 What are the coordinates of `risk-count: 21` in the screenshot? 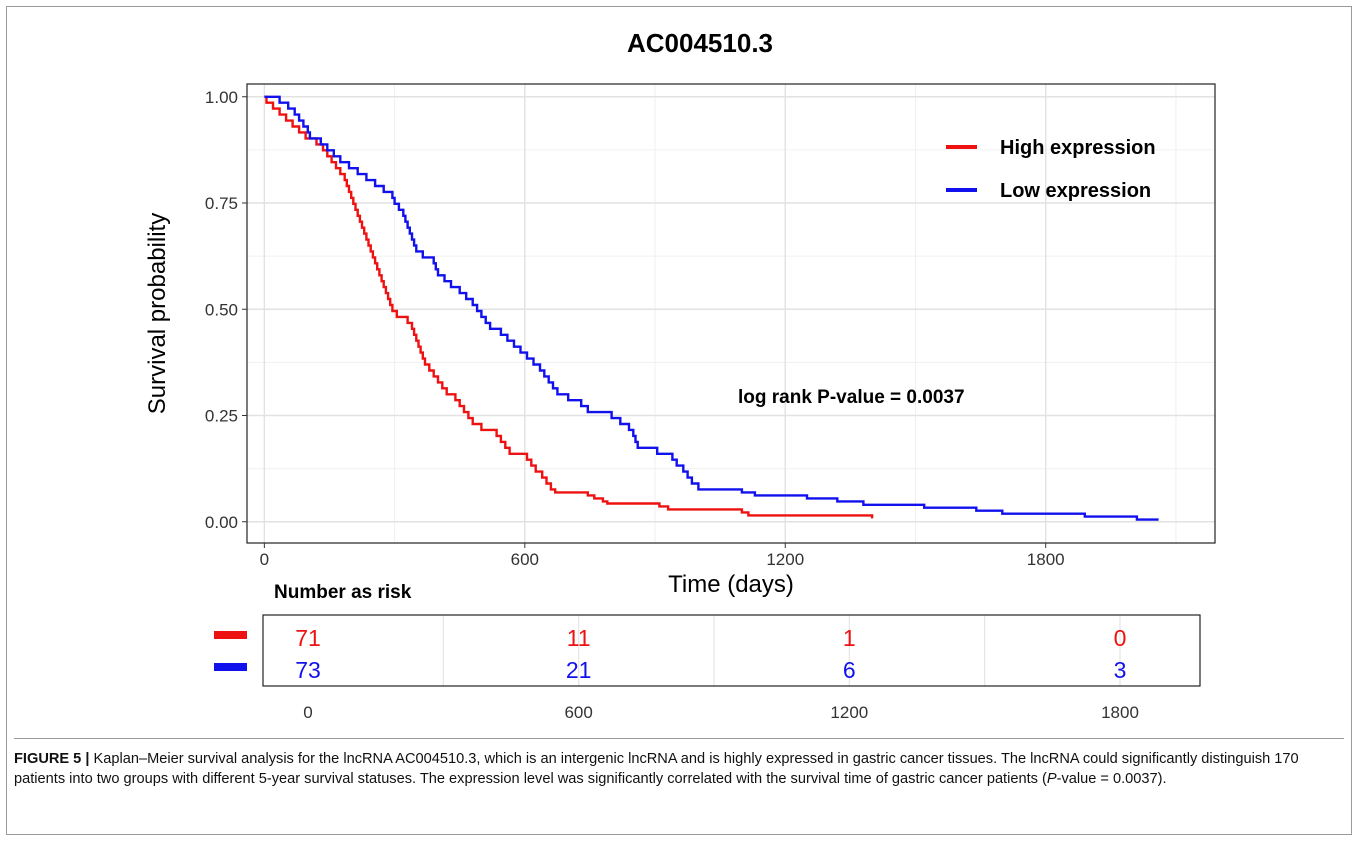 It's located at (579, 670).